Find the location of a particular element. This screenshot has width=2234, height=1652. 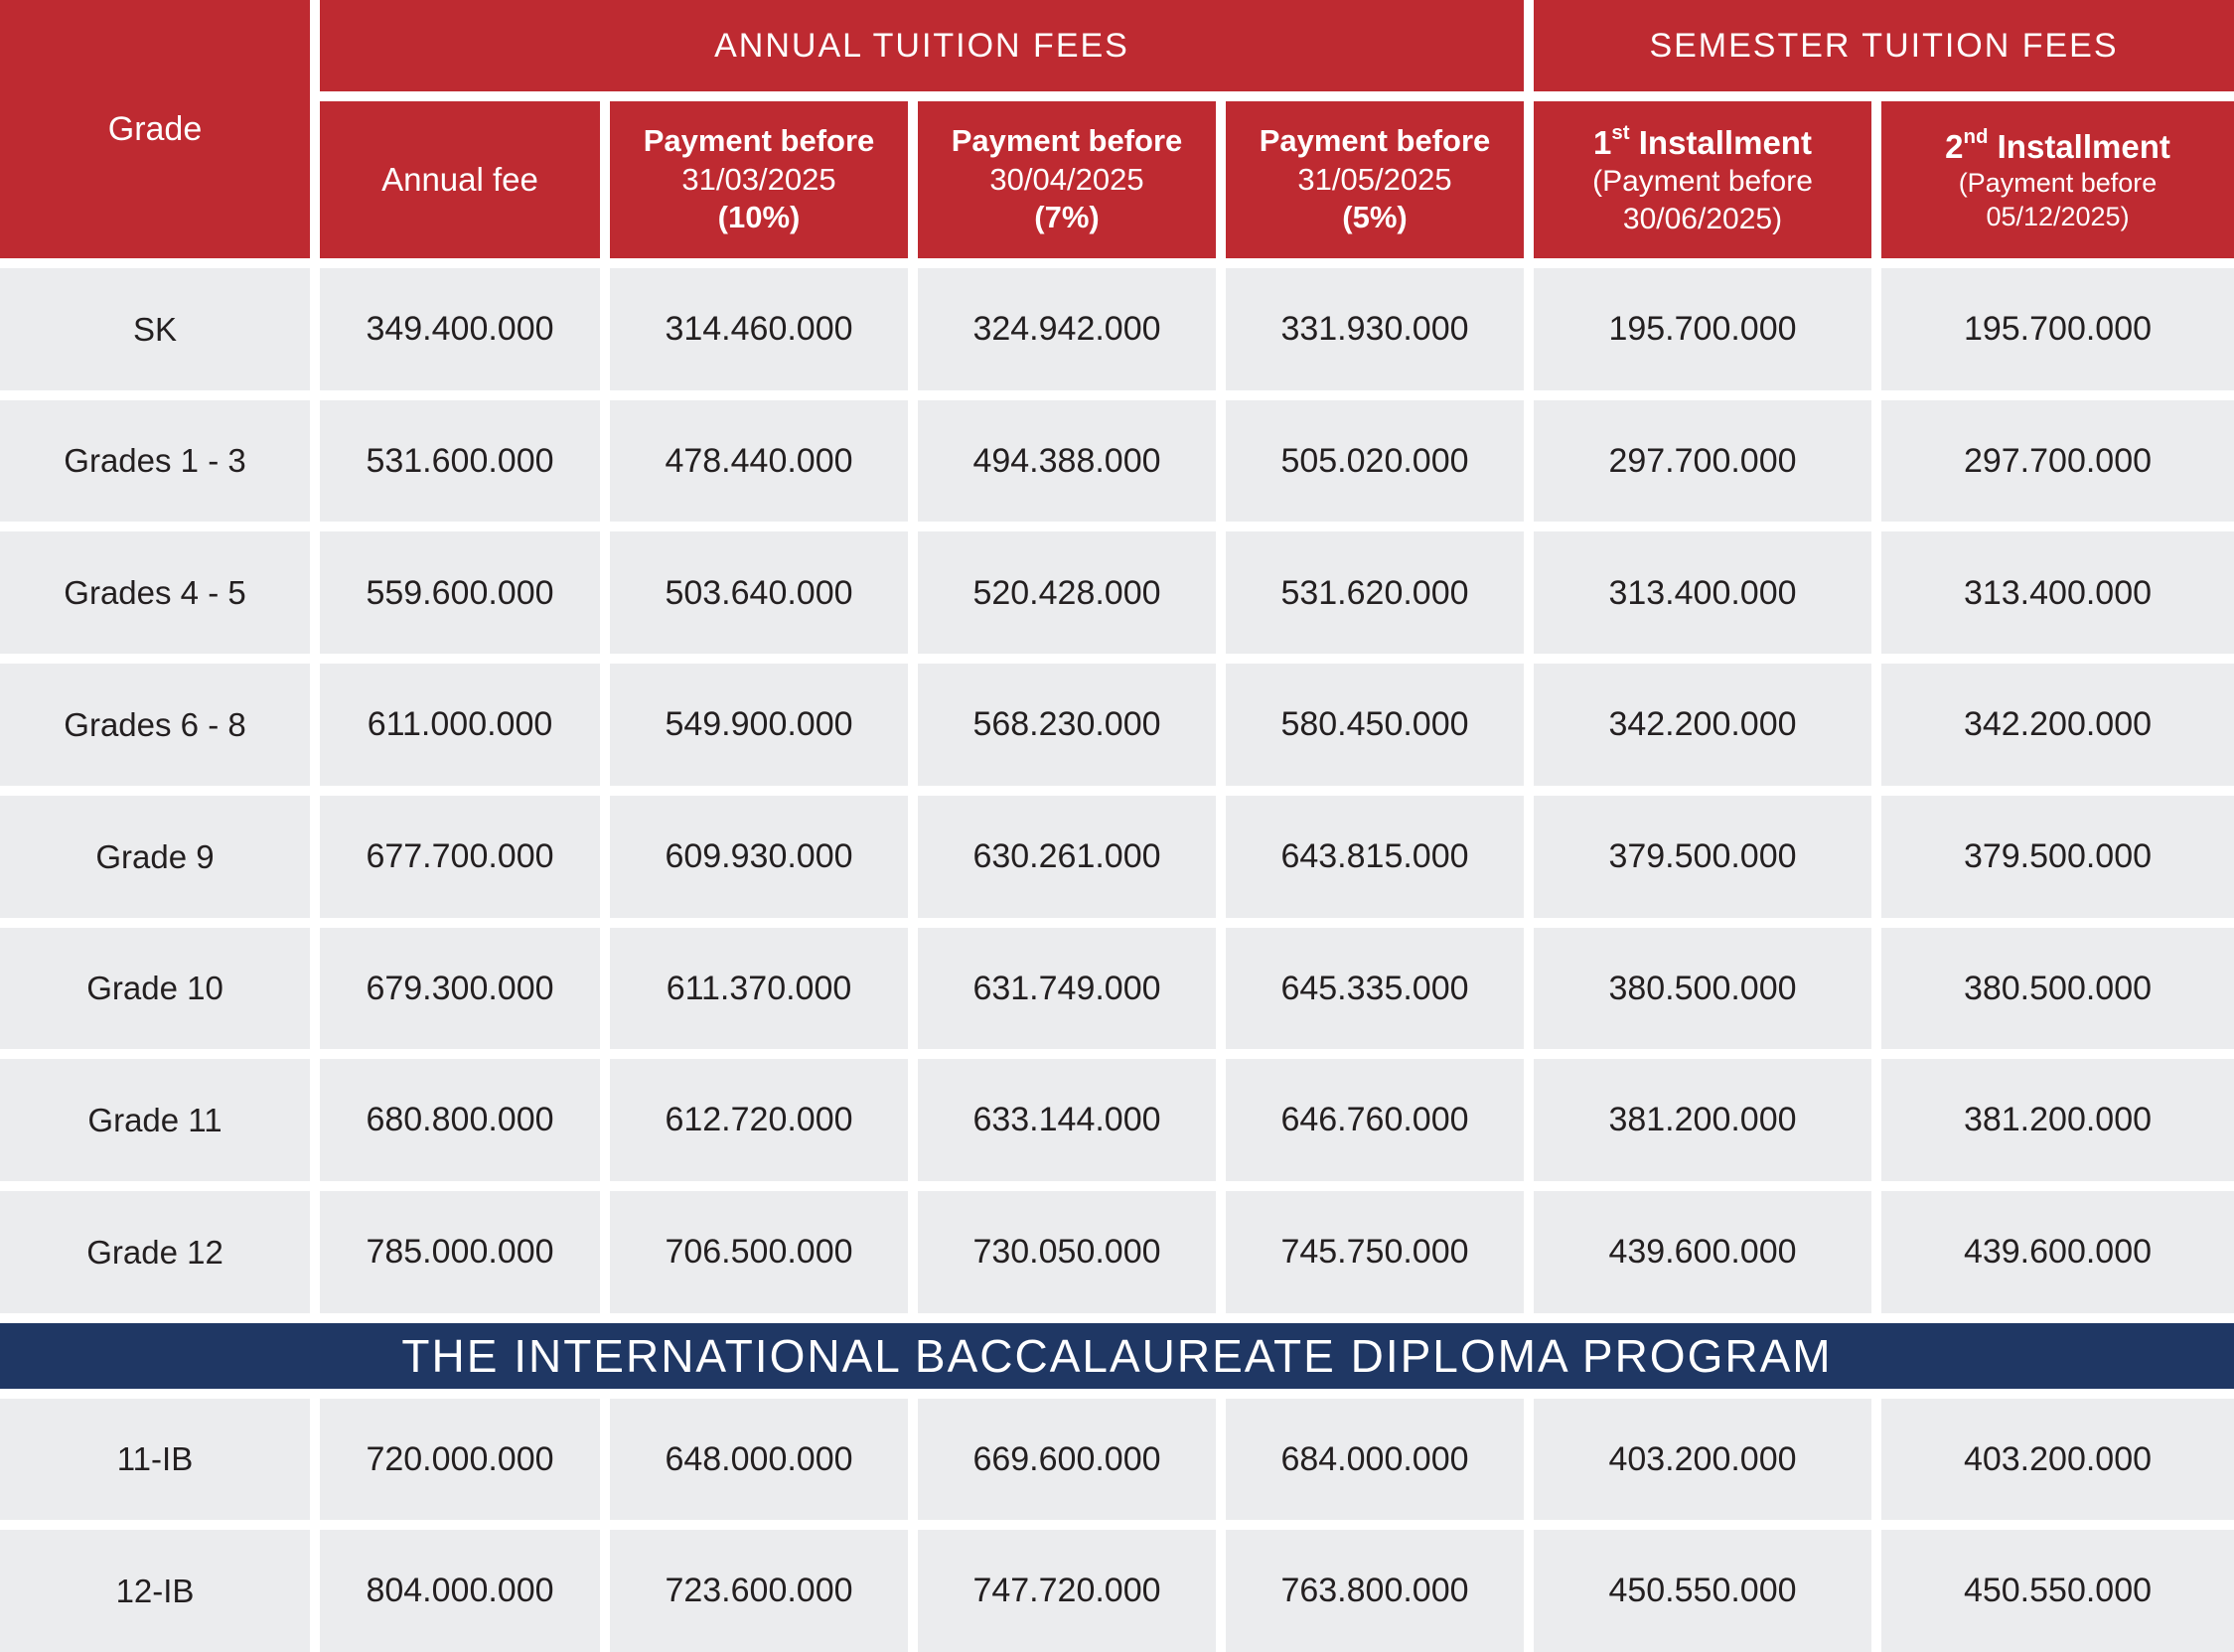

fee-cell: 669.600.000 is located at coordinates (1067, 1459).